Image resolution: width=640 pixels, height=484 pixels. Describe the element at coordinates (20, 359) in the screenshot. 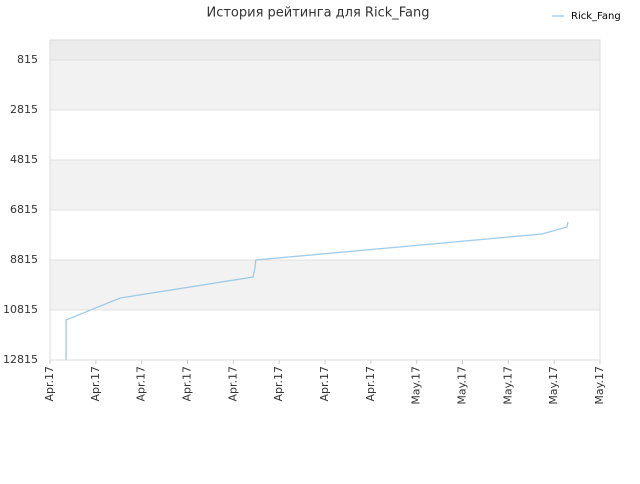

I see `y-tick-label: 12815` at that location.